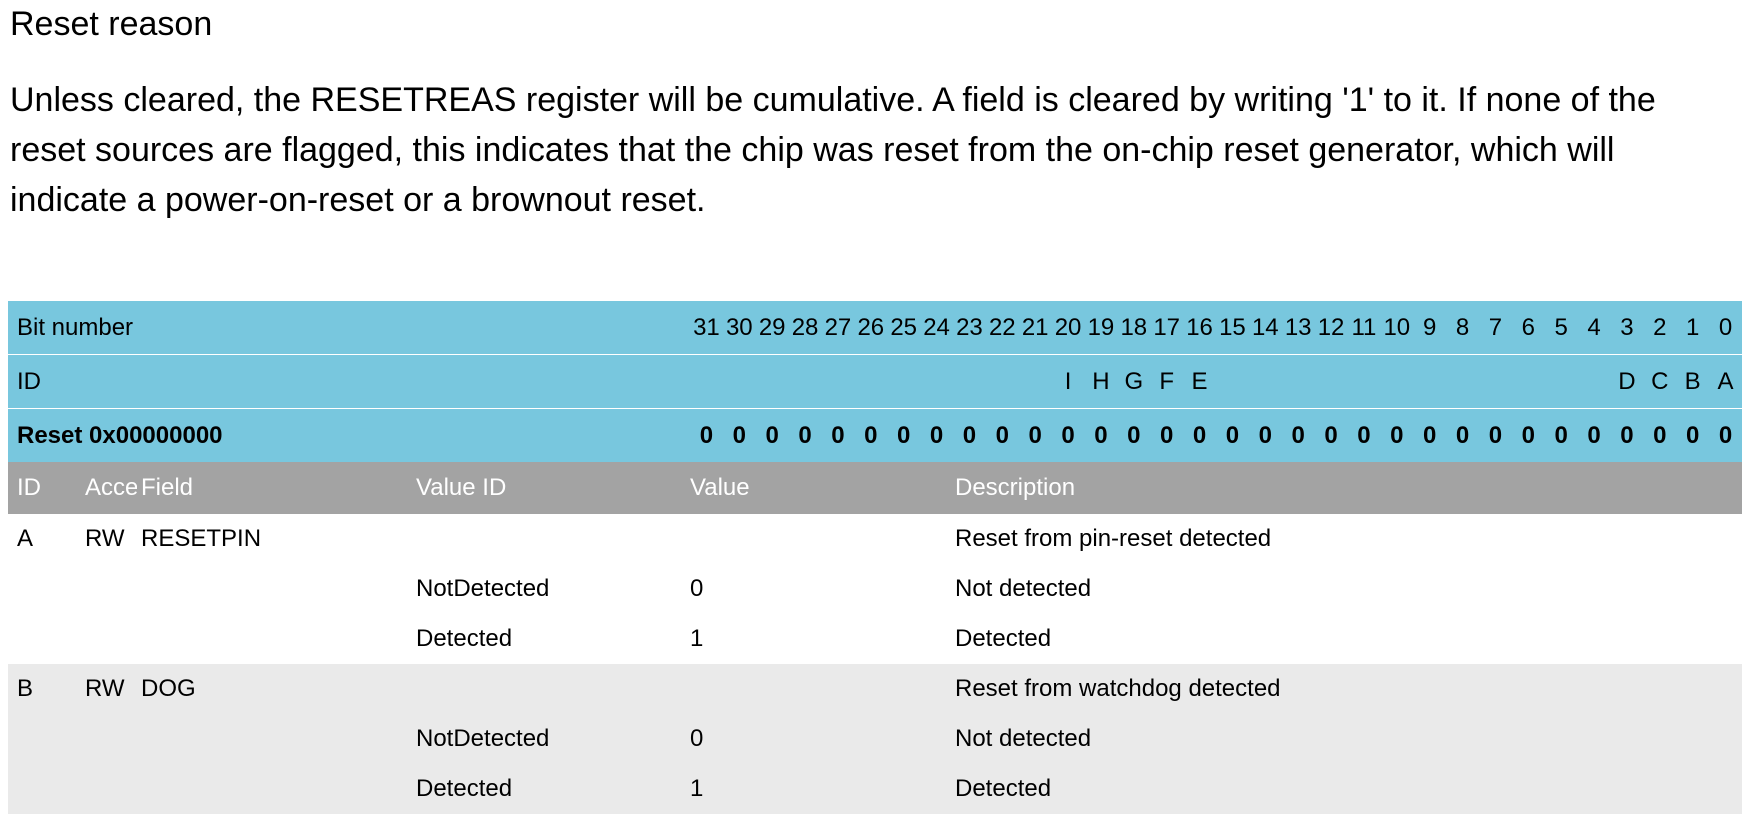 The height and width of the screenshot is (818, 1750). What do you see at coordinates (1430, 327) in the screenshot?
I see `bit-number-cell: 9` at bounding box center [1430, 327].